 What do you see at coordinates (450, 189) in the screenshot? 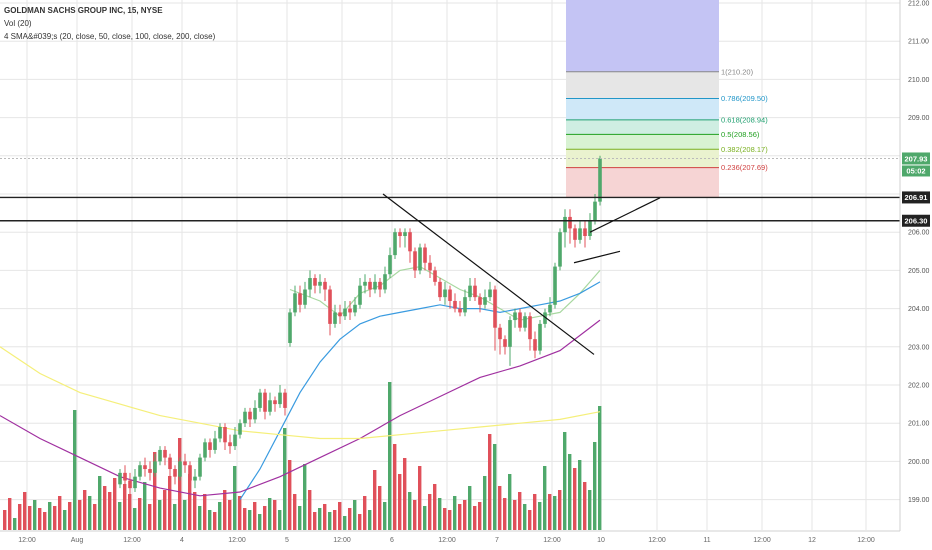
I see `horizontal-levels` at bounding box center [450, 189].